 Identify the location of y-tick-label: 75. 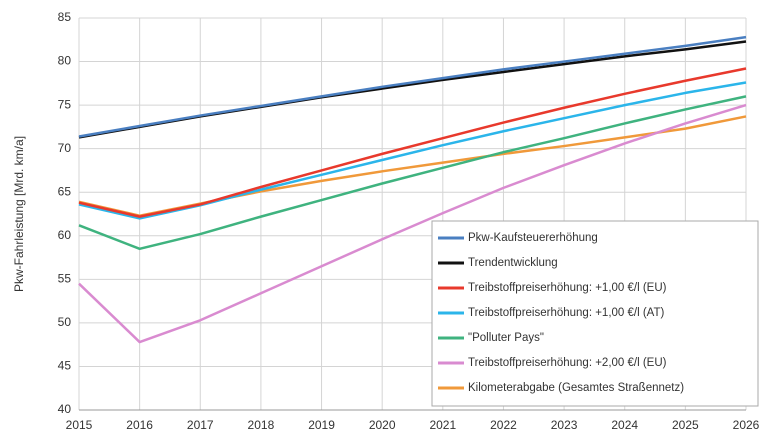
(65, 104).